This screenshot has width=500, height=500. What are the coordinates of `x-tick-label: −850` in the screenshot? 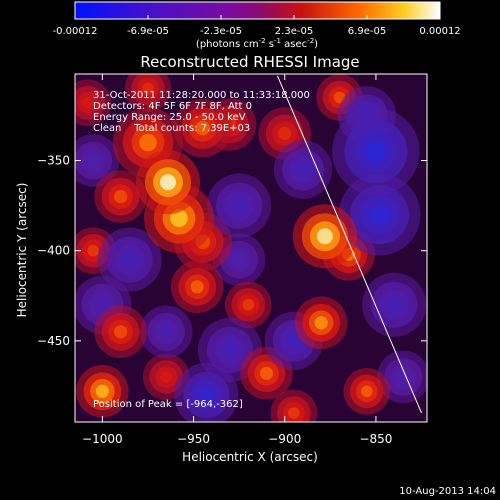 It's located at (375, 439).